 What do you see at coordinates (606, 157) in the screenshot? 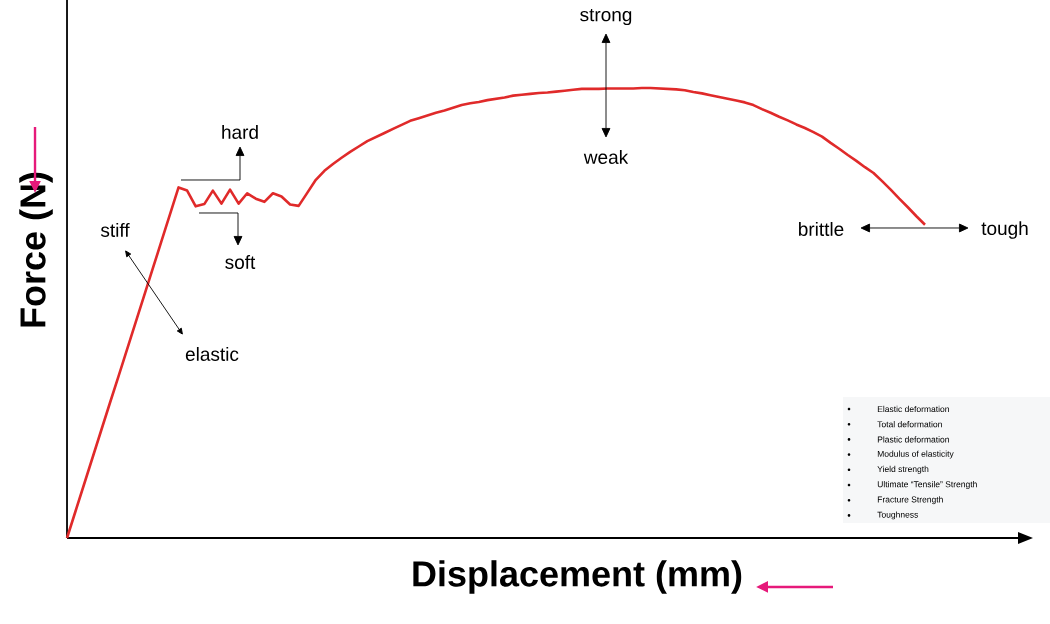
I see `annotation: weak` at bounding box center [606, 157].